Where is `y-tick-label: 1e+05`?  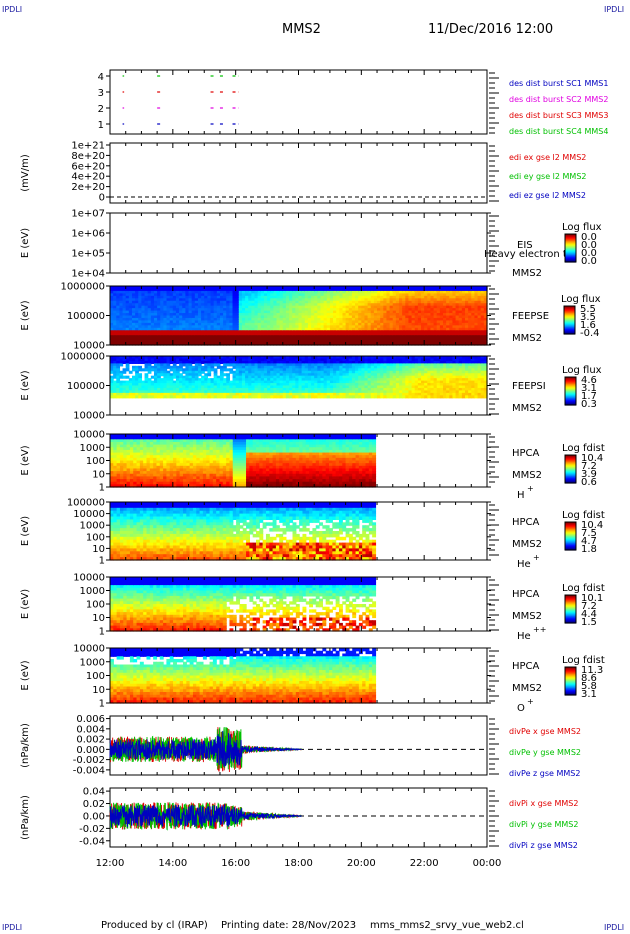 y-tick-label: 1e+05 is located at coordinates (88, 254).